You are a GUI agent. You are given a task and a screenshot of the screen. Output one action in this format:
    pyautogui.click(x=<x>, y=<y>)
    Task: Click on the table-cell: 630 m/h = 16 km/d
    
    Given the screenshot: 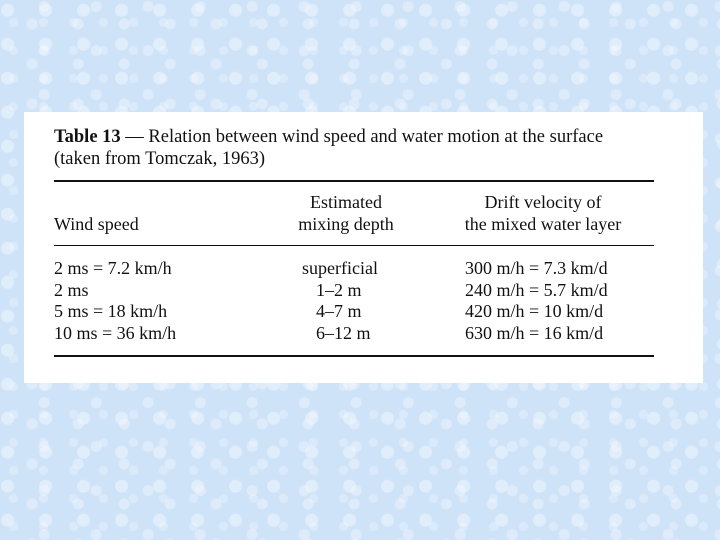 What is the action you would take?
    pyautogui.click(x=534, y=332)
    